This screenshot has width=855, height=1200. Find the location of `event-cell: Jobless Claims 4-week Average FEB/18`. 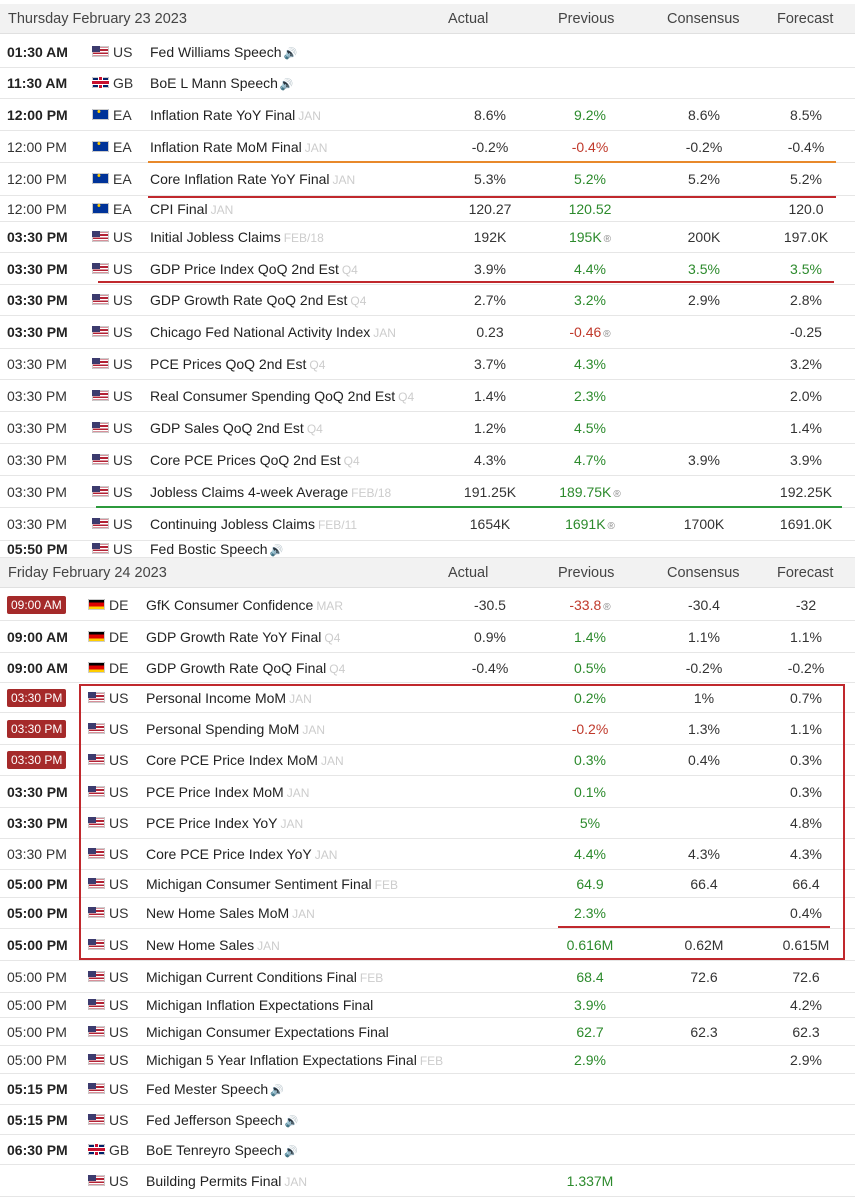

event-cell: Jobless Claims 4-week Average FEB/18 is located at coordinates (270, 492).